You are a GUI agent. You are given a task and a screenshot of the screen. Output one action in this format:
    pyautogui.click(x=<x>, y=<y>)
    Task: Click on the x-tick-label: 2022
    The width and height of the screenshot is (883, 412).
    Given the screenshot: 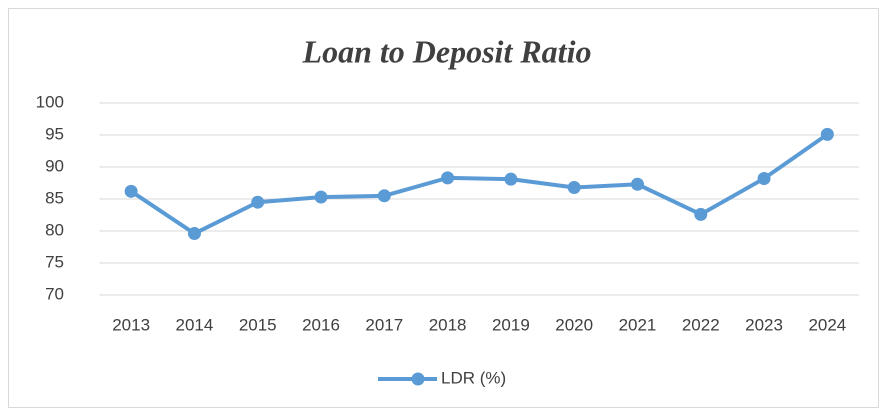 What is the action you would take?
    pyautogui.click(x=701, y=324)
    